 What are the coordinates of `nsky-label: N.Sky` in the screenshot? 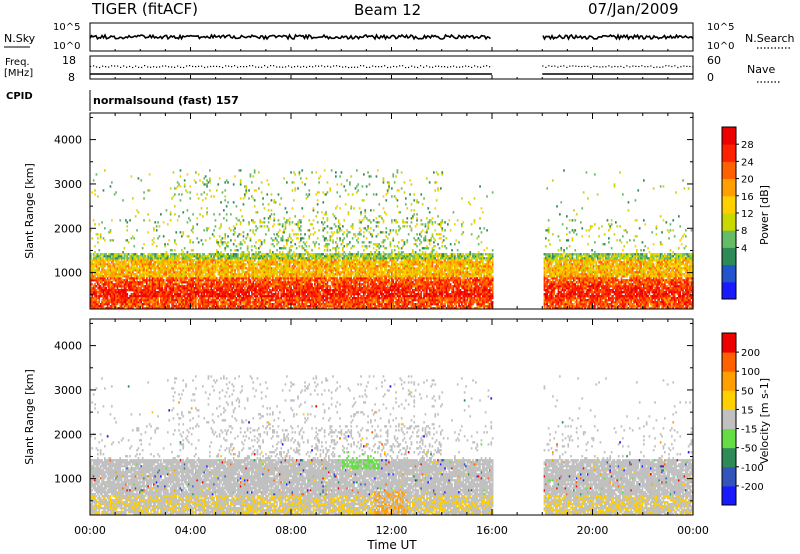 It's located at (20, 38).